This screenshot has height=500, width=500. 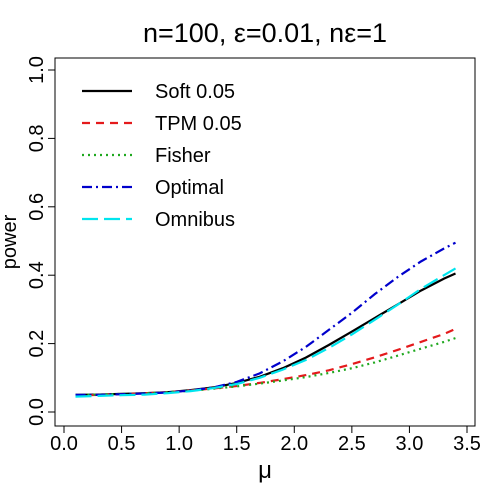 I want to click on legend-label: Soft 0.05, so click(x=195, y=92).